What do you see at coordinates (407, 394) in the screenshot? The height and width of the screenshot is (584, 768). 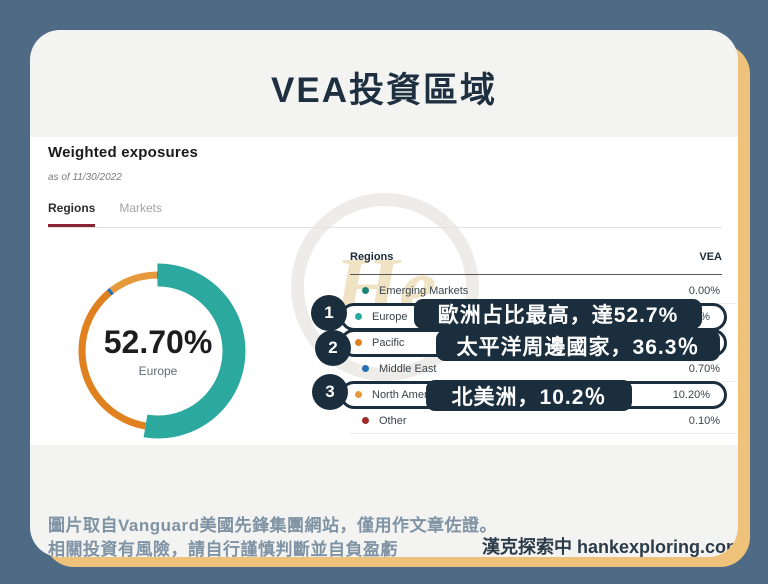 I see `row-label: North America` at bounding box center [407, 394].